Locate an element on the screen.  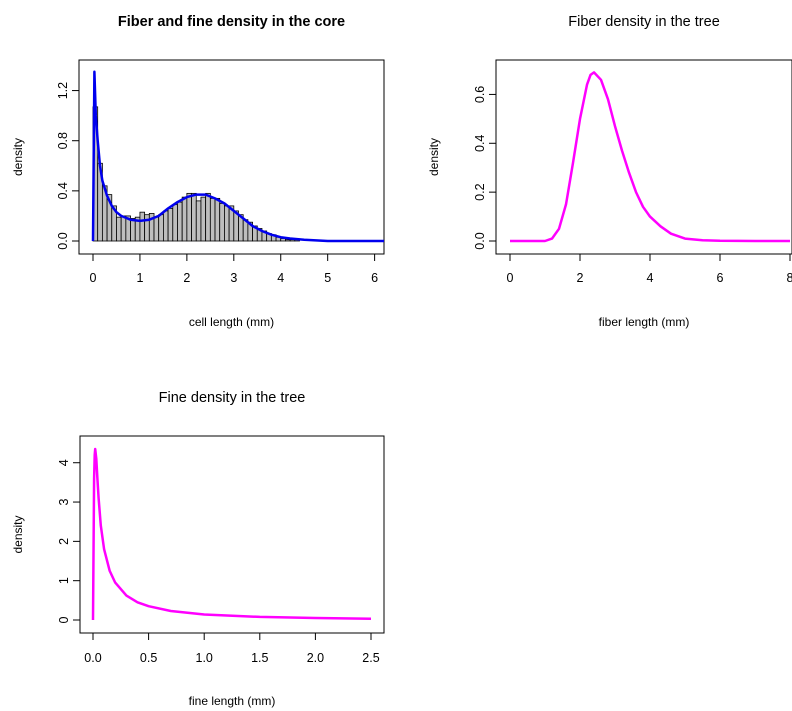
x-axis-label: fine length (mm) is located at coordinates (232, 701).